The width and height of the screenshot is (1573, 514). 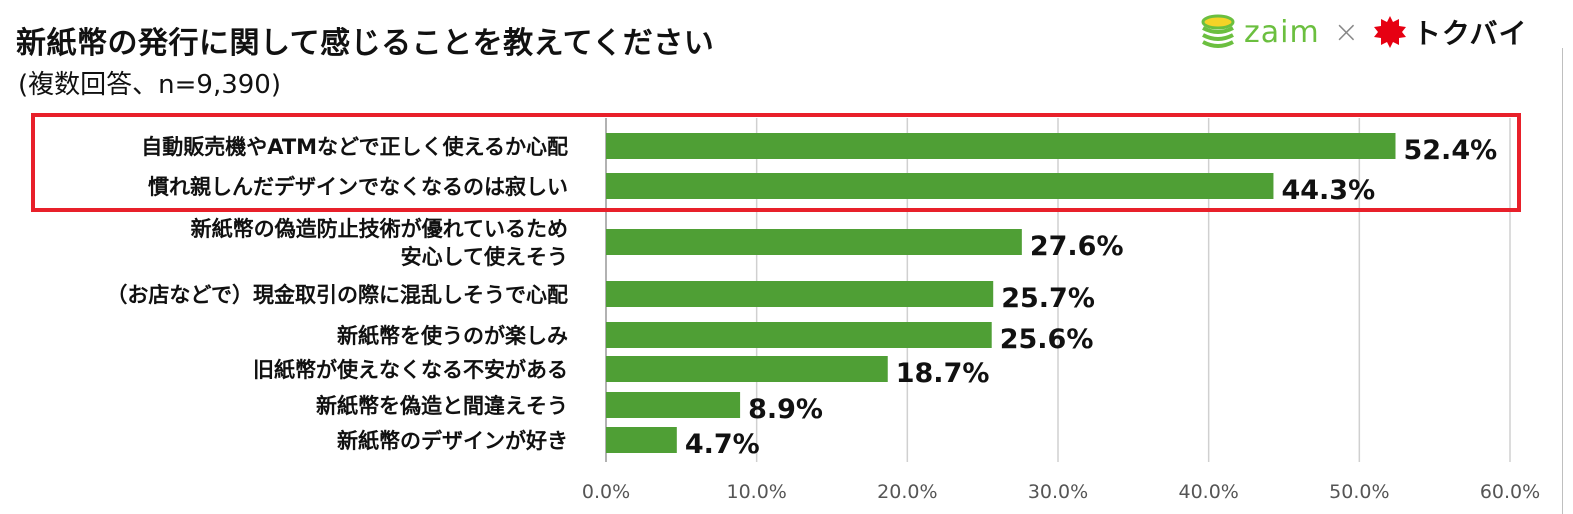 I want to click on tick-label: 20.0%, so click(x=907, y=492).